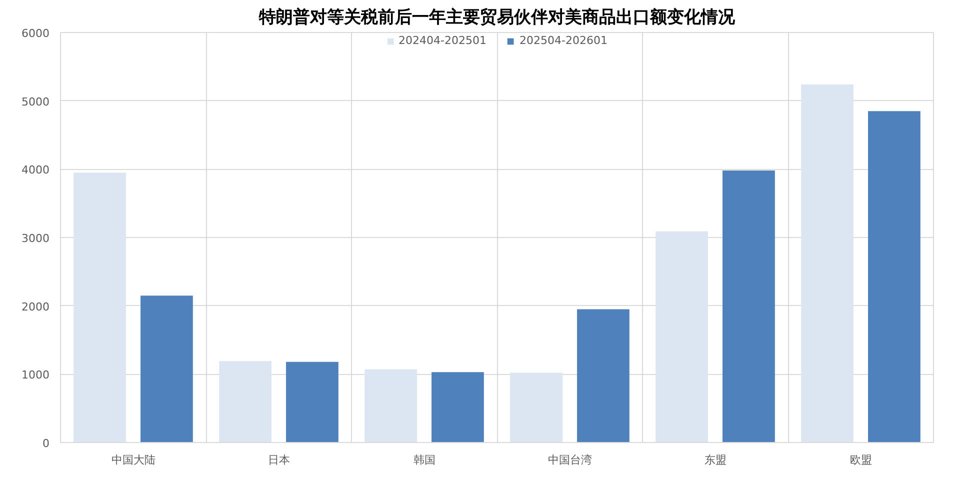 The height and width of the screenshot is (484, 960). Describe the element at coordinates (133, 460) in the screenshot. I see `x-tick-label: 中国大陆` at that location.